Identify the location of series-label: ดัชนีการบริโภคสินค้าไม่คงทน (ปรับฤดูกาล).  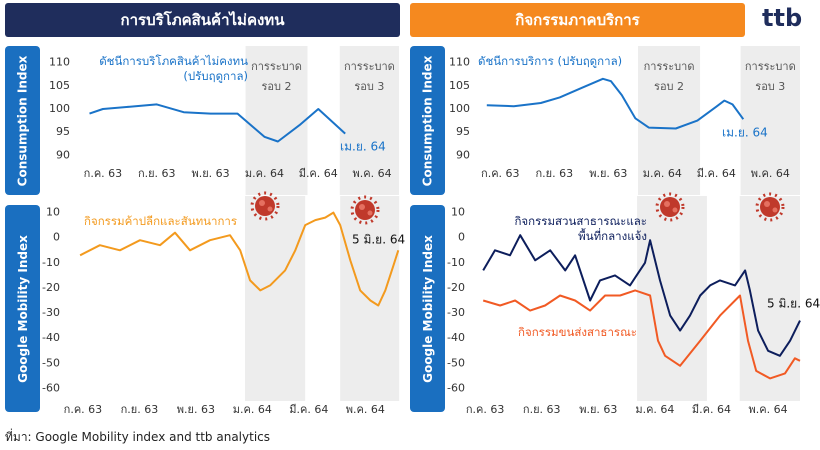
(173, 68).